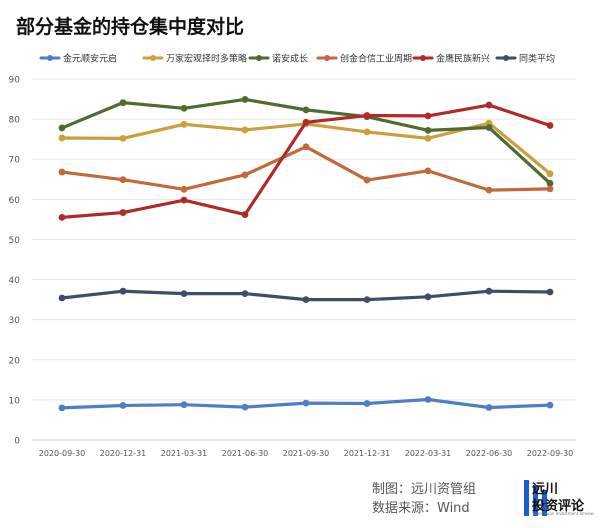 The image size is (600, 528). What do you see at coordinates (123, 453) in the screenshot?
I see `x-tick-label: 2020-12-31` at bounding box center [123, 453].